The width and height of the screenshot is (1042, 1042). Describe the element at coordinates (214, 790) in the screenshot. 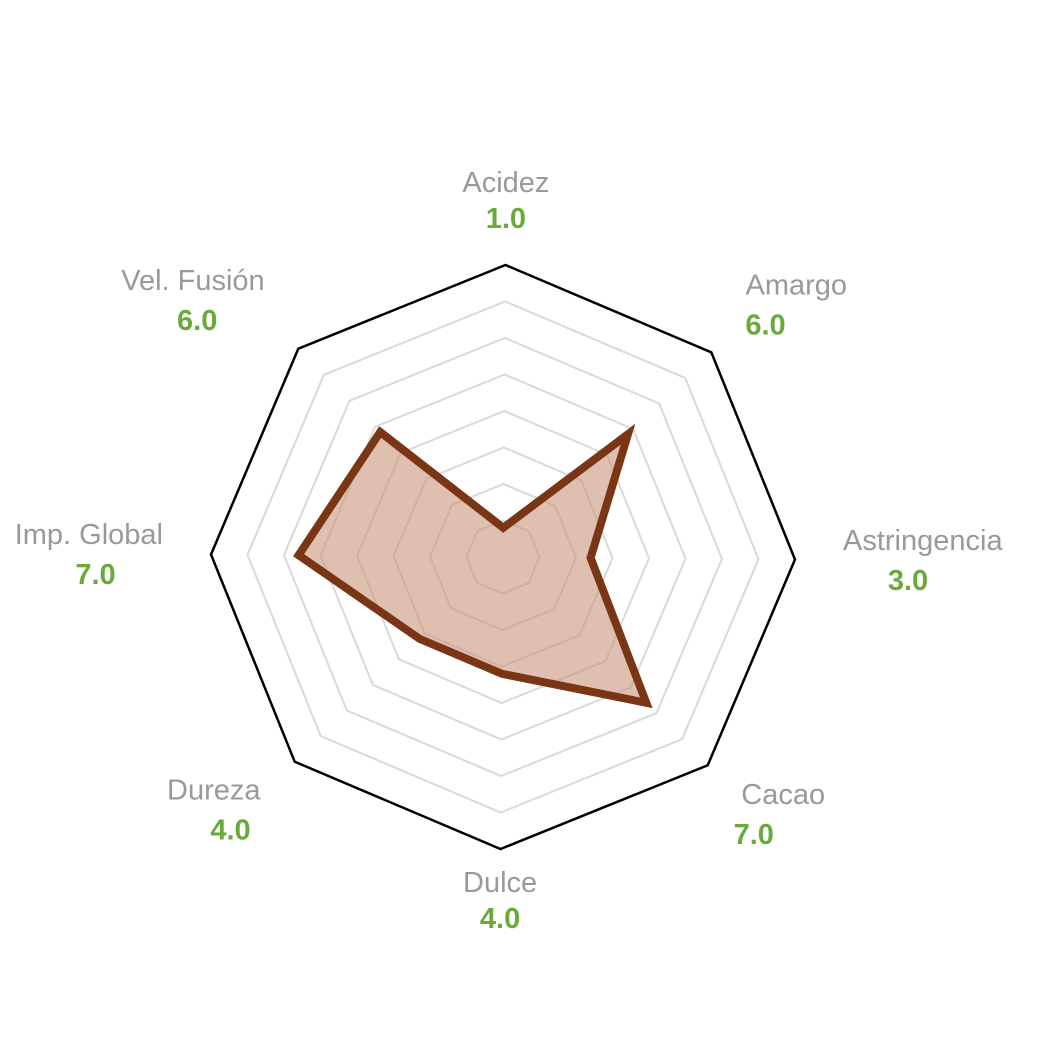

I see `axis-label: Dureza` at that location.